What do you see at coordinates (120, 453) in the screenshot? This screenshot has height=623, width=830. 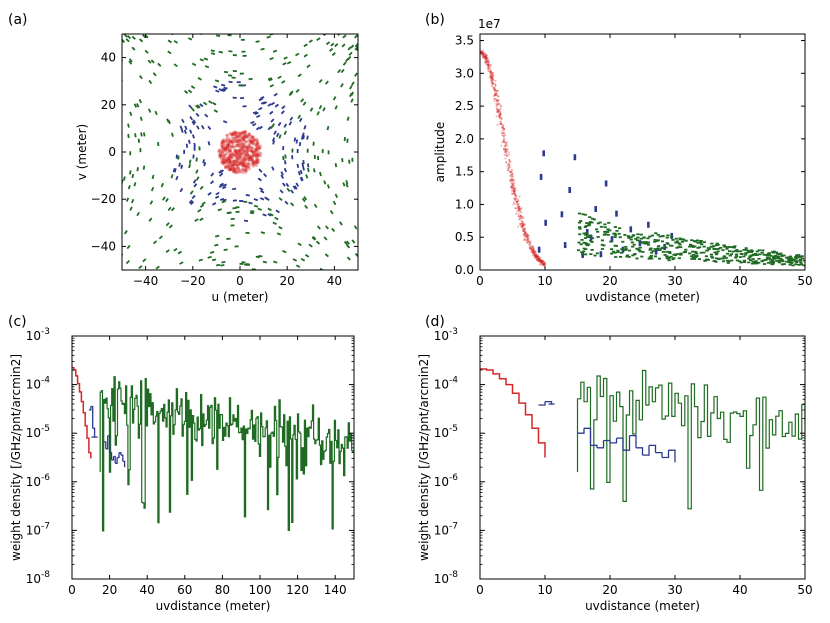 I see `c-series-intermediate` at bounding box center [120, 453].